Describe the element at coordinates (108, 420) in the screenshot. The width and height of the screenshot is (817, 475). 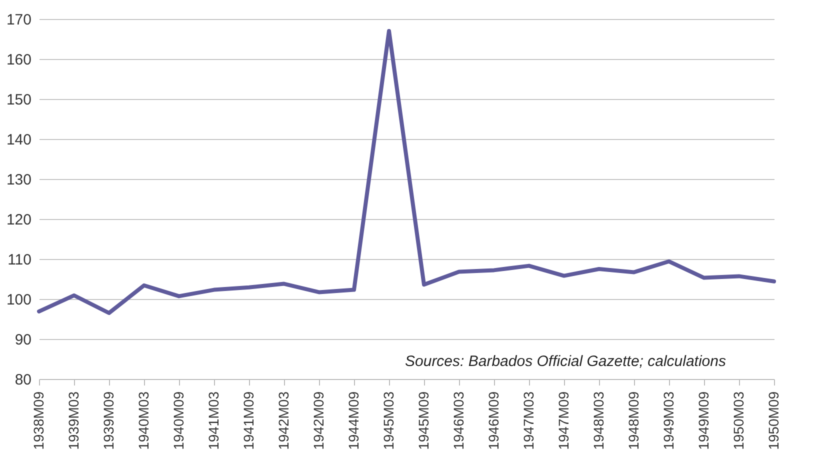
I see `x-tick-label: 1939M09` at that location.